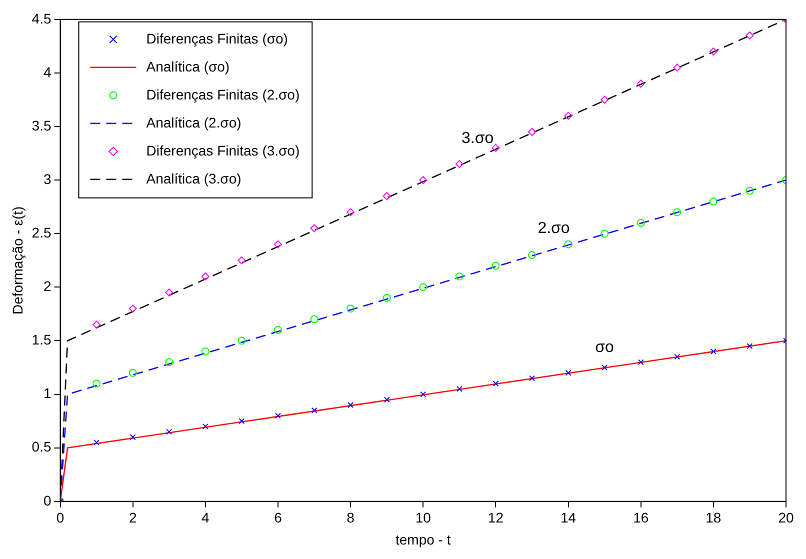 Image resolution: width=806 pixels, height=559 pixels. Describe the element at coordinates (42, 125) in the screenshot. I see `y-tick-label: 3.5` at that location.